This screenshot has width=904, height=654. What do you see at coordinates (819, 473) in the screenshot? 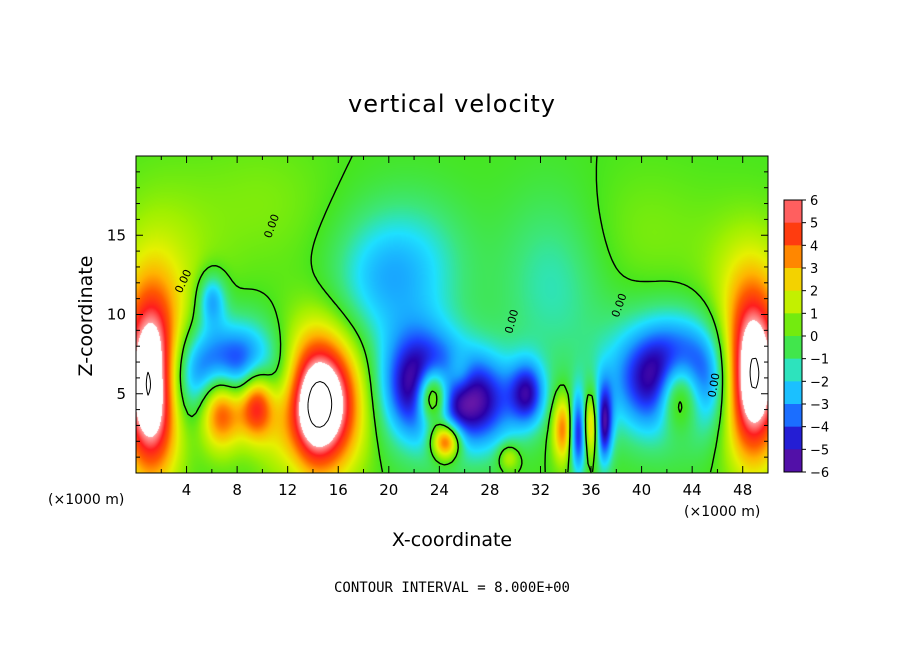
I see `colorbar-tick-label: −6` at bounding box center [819, 473].